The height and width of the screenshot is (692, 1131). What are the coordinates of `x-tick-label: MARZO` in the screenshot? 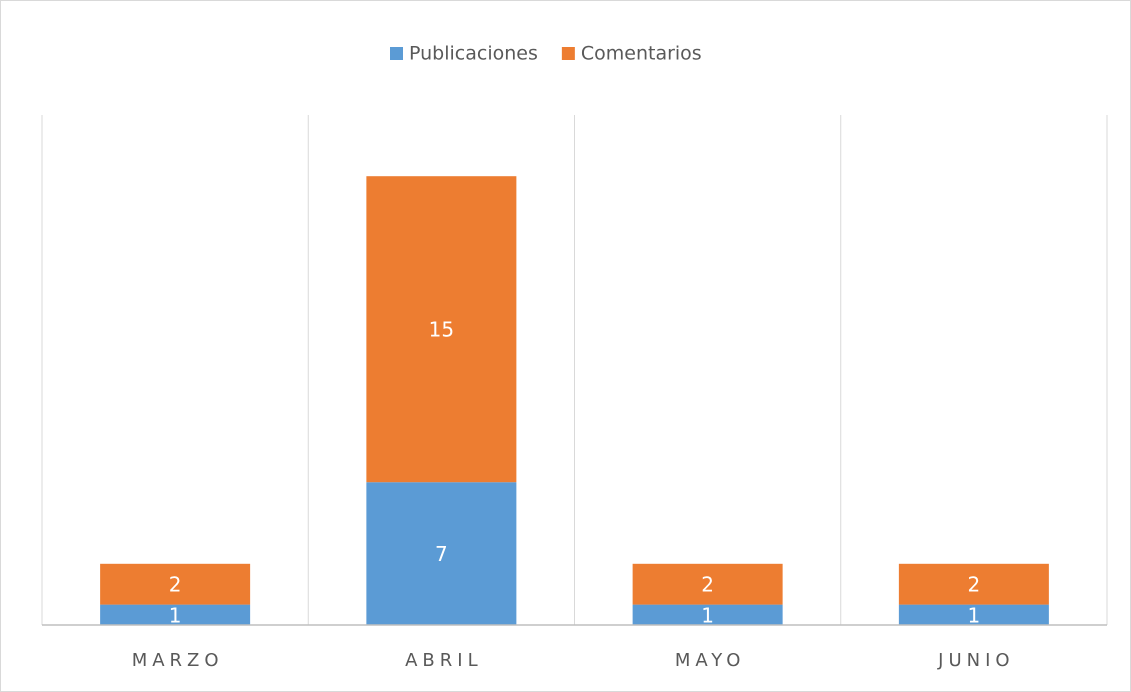 It's located at (178, 660).